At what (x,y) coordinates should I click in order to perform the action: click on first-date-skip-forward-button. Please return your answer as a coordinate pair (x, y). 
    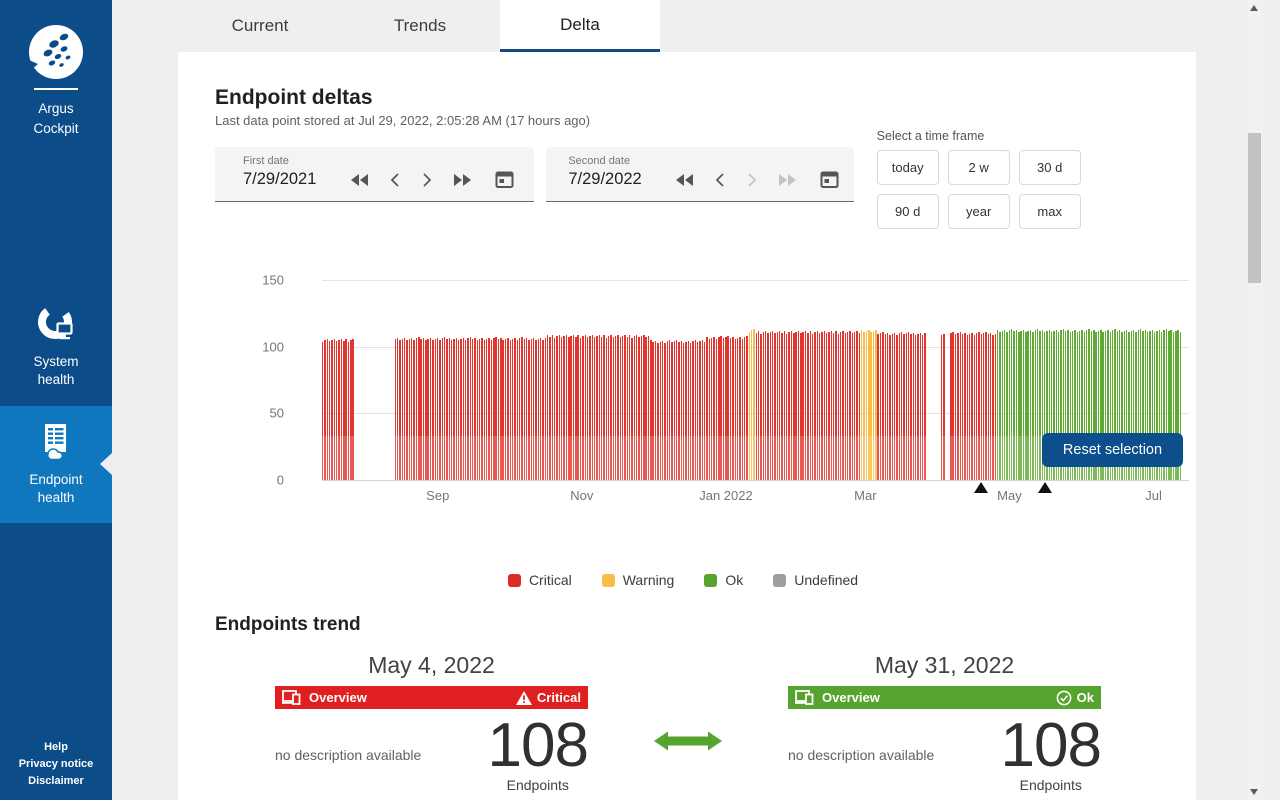
    Looking at the image, I should click on (462, 179).